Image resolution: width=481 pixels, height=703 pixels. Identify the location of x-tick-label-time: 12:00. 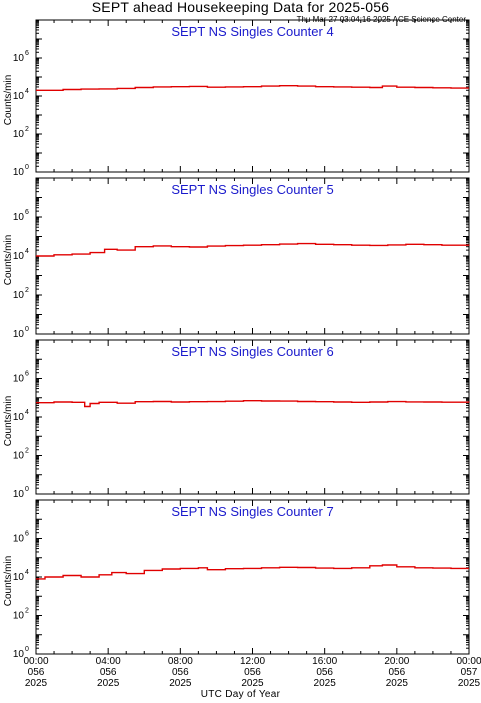
(252, 661).